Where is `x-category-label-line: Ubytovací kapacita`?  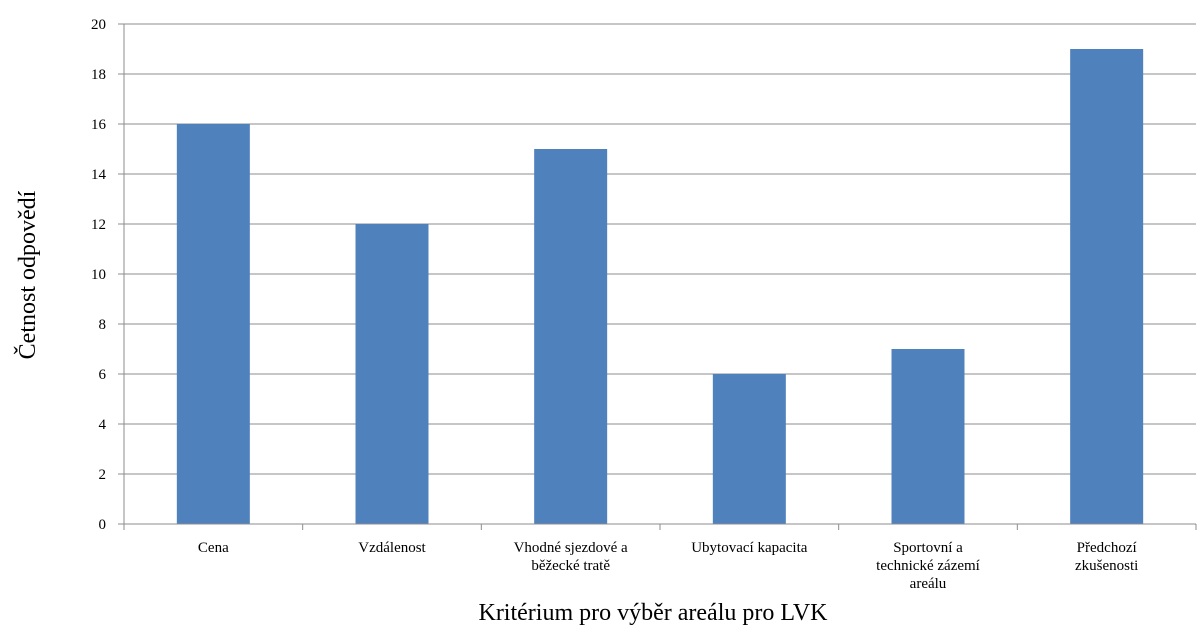 x-category-label-line: Ubytovací kapacita is located at coordinates (749, 548).